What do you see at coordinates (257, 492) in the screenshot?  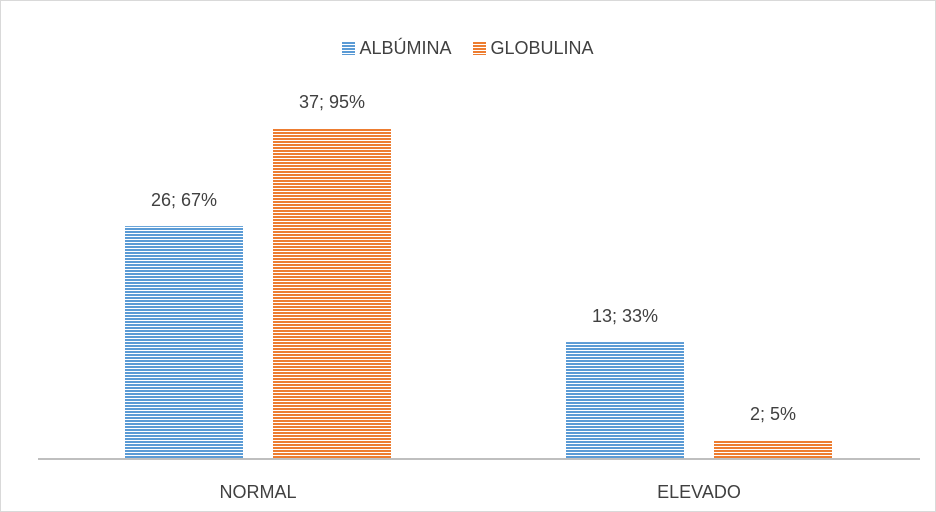 I see `x-tick-label-normal: NORMAL` at bounding box center [257, 492].